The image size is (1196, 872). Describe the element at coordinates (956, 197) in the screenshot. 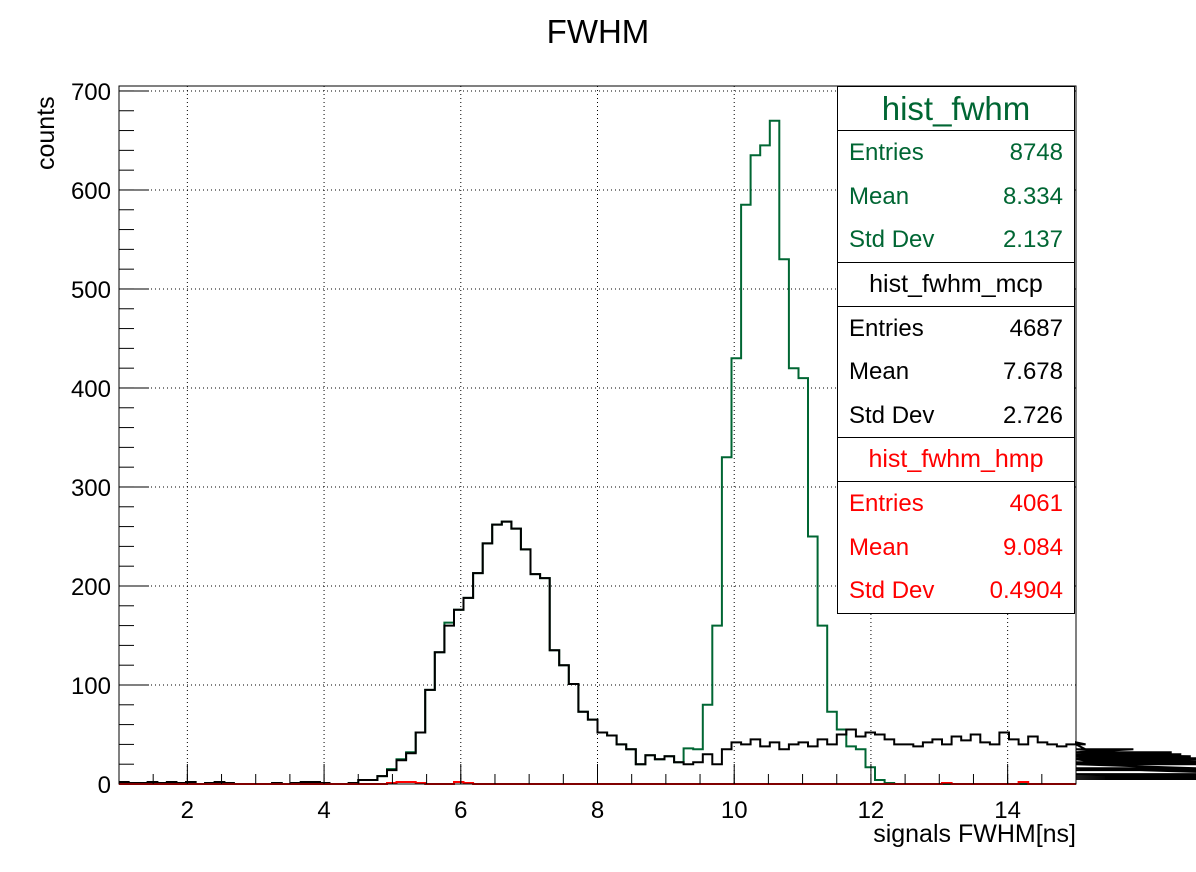

I see `stats-block-hist-fwhm: Entries 8748 Mean 8.334 Std Dev 2.137` at that location.